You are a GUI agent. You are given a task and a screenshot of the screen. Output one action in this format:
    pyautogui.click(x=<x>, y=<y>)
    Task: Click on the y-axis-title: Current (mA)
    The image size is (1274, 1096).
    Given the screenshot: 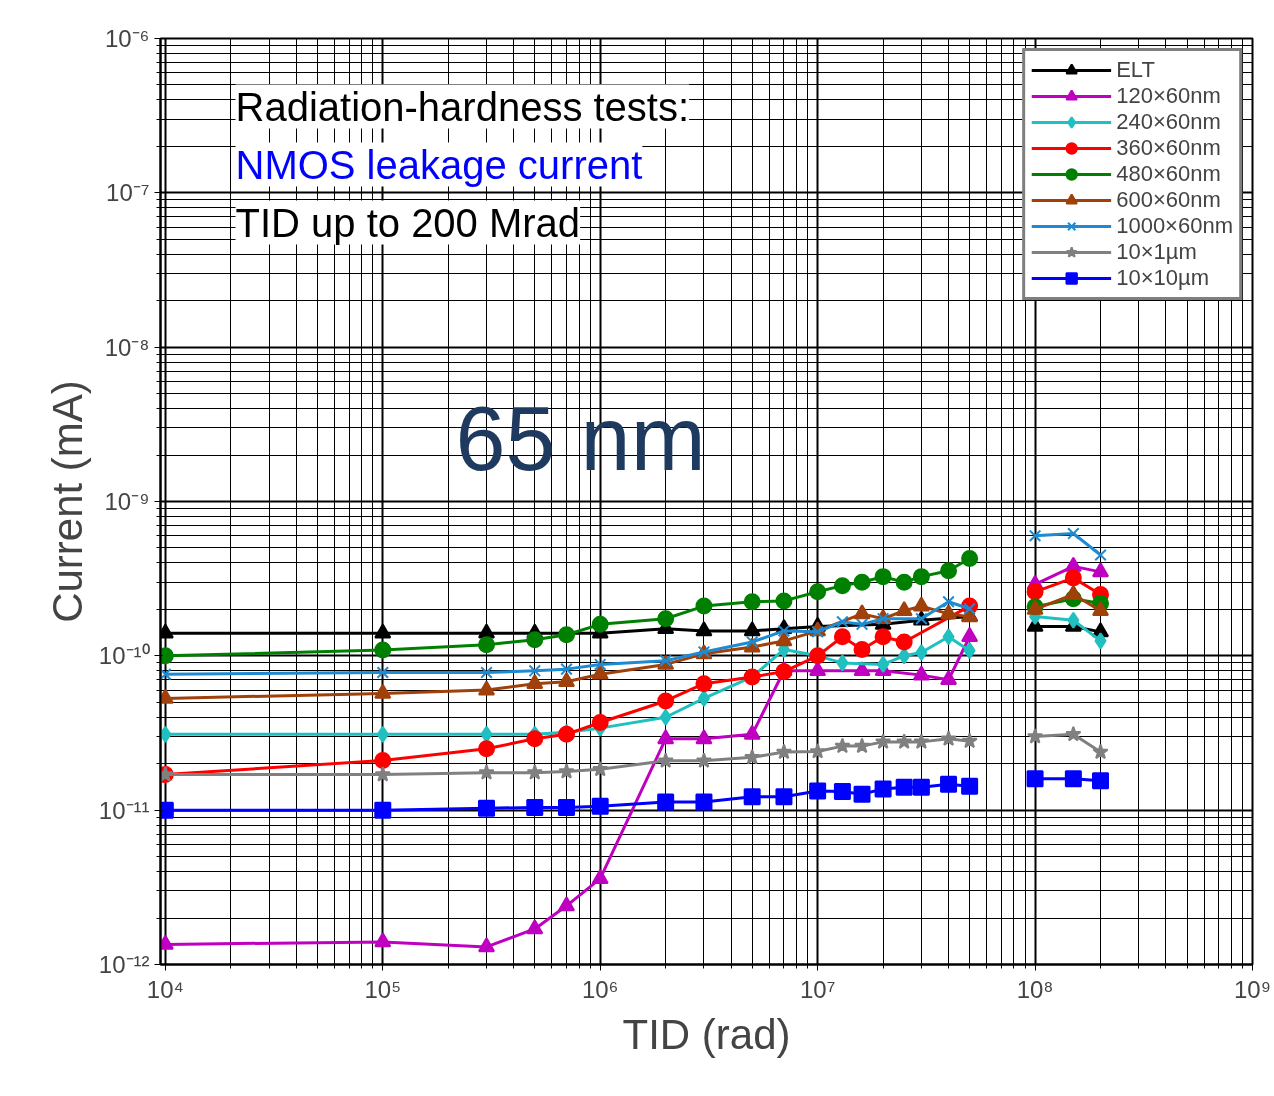 What is the action you would take?
    pyautogui.click(x=67, y=501)
    